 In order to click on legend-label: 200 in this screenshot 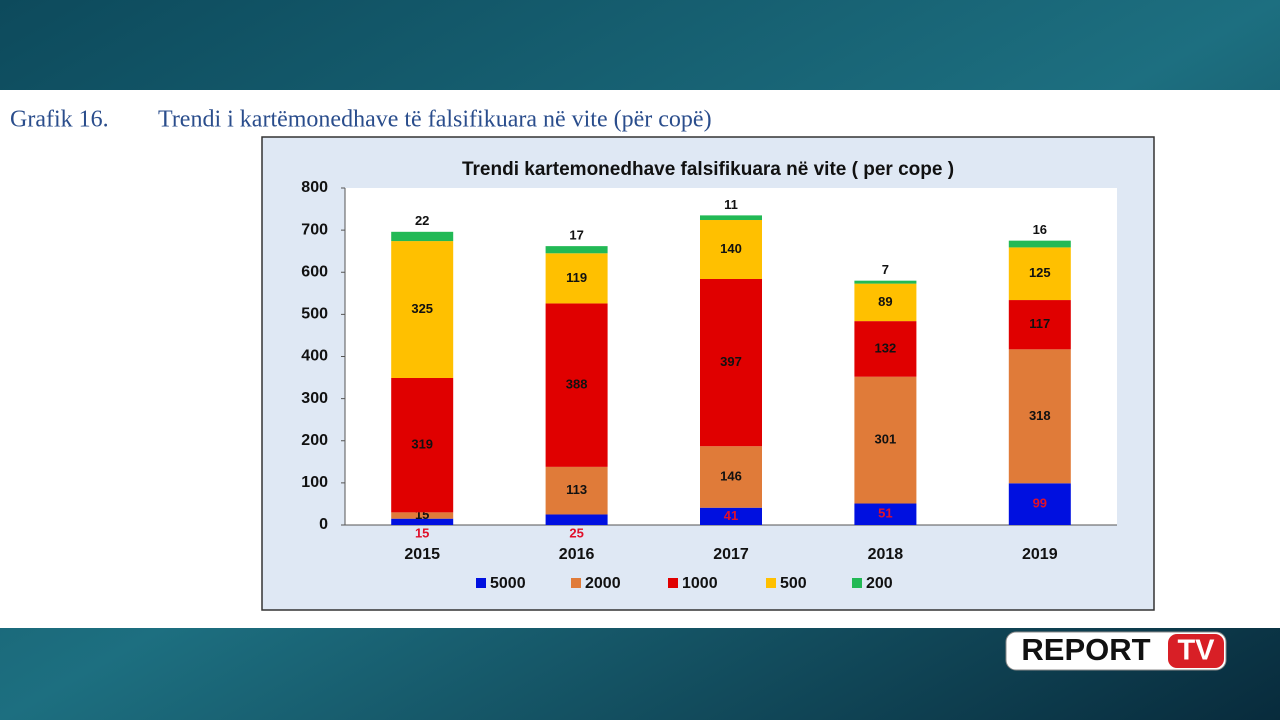, I will do `click(879, 583)`.